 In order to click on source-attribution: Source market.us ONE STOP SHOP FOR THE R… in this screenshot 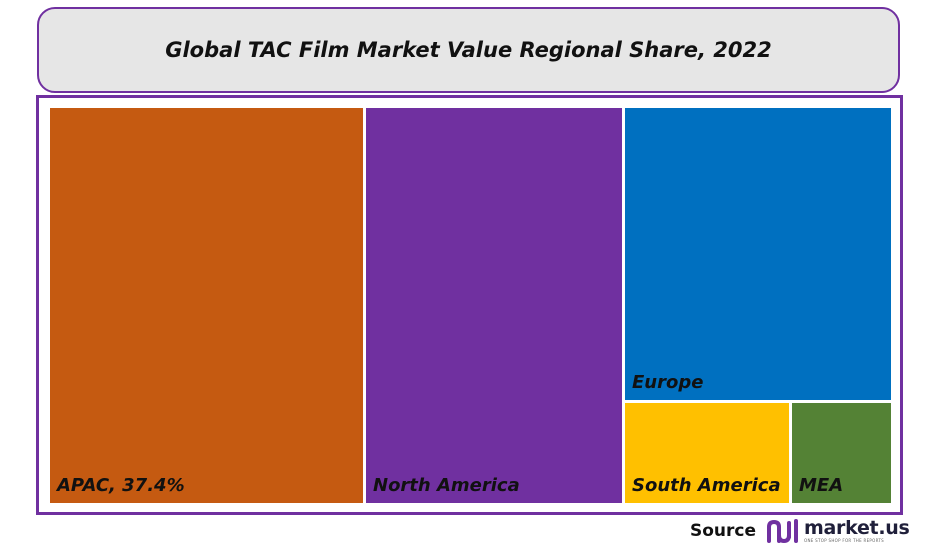, I will do `click(800, 530)`.